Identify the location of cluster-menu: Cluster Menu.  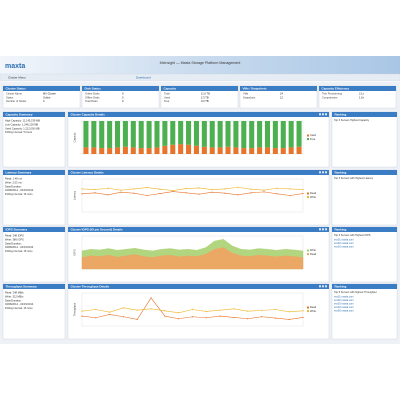
(17, 77).